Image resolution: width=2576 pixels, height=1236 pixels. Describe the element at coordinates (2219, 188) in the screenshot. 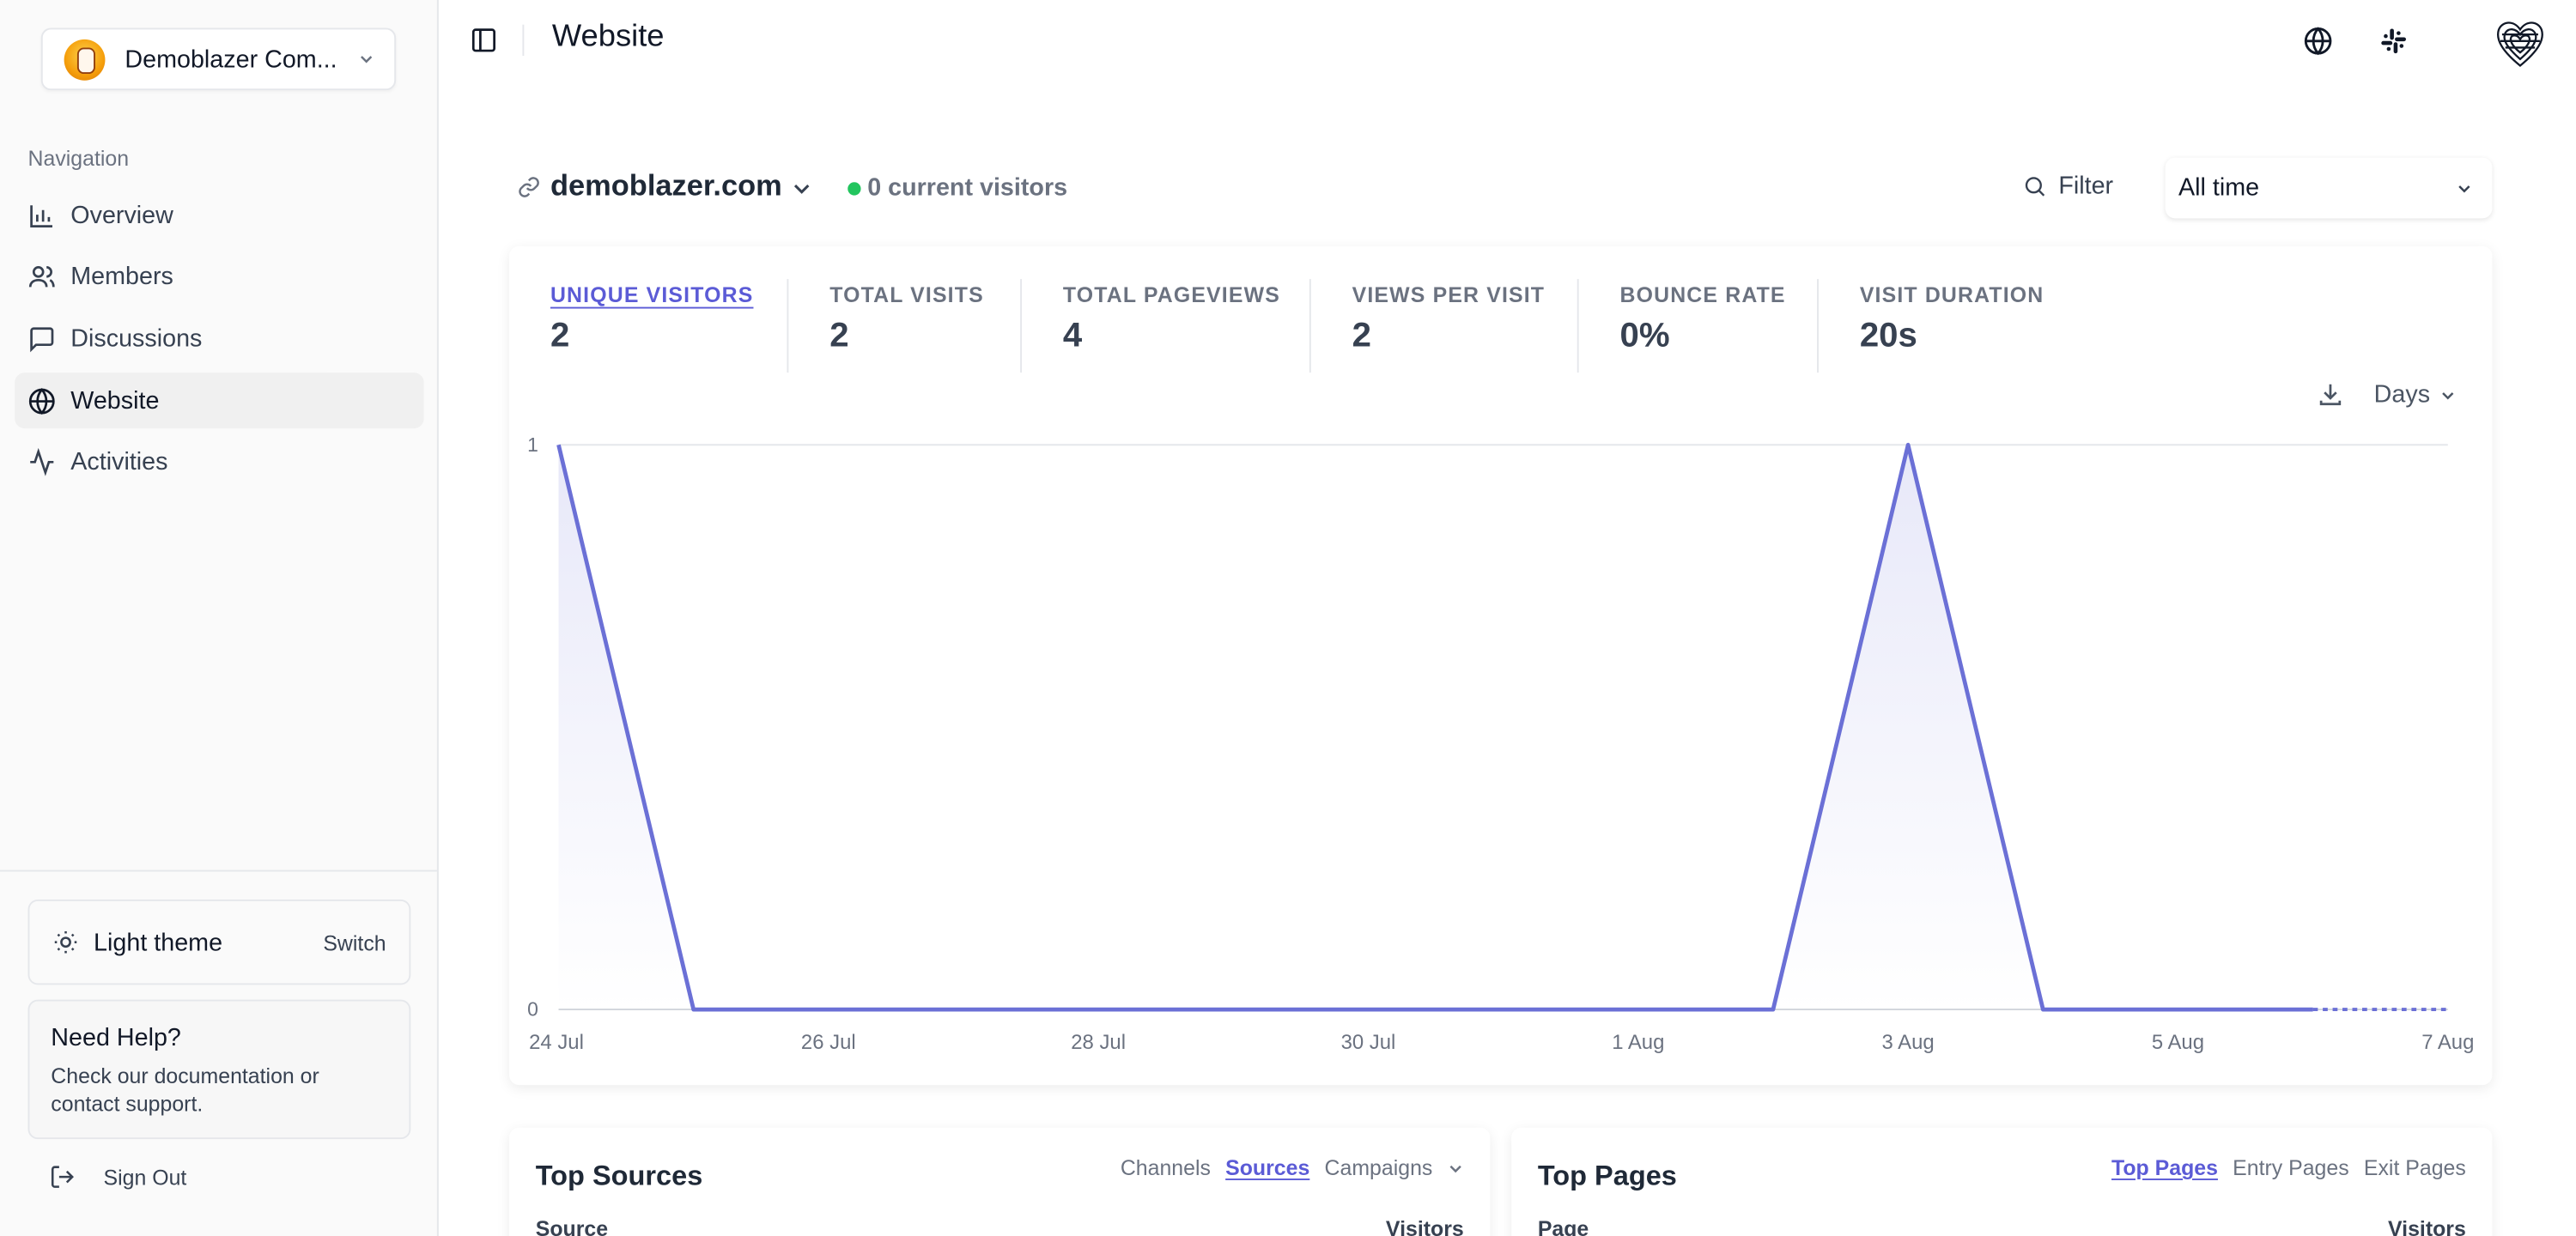

I see `period-value: All time` at that location.